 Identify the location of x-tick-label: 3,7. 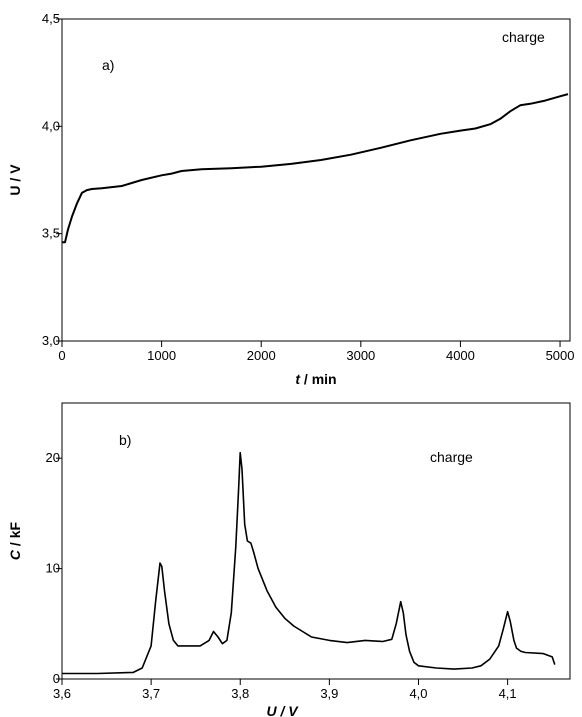
(151, 693).